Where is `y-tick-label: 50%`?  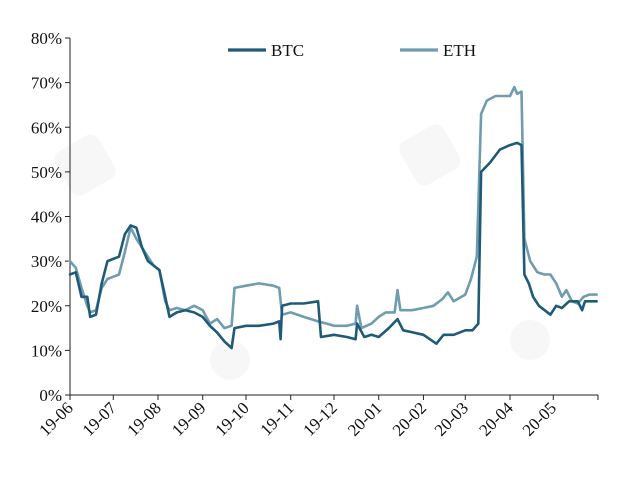
y-tick-label: 50% is located at coordinates (46, 172).